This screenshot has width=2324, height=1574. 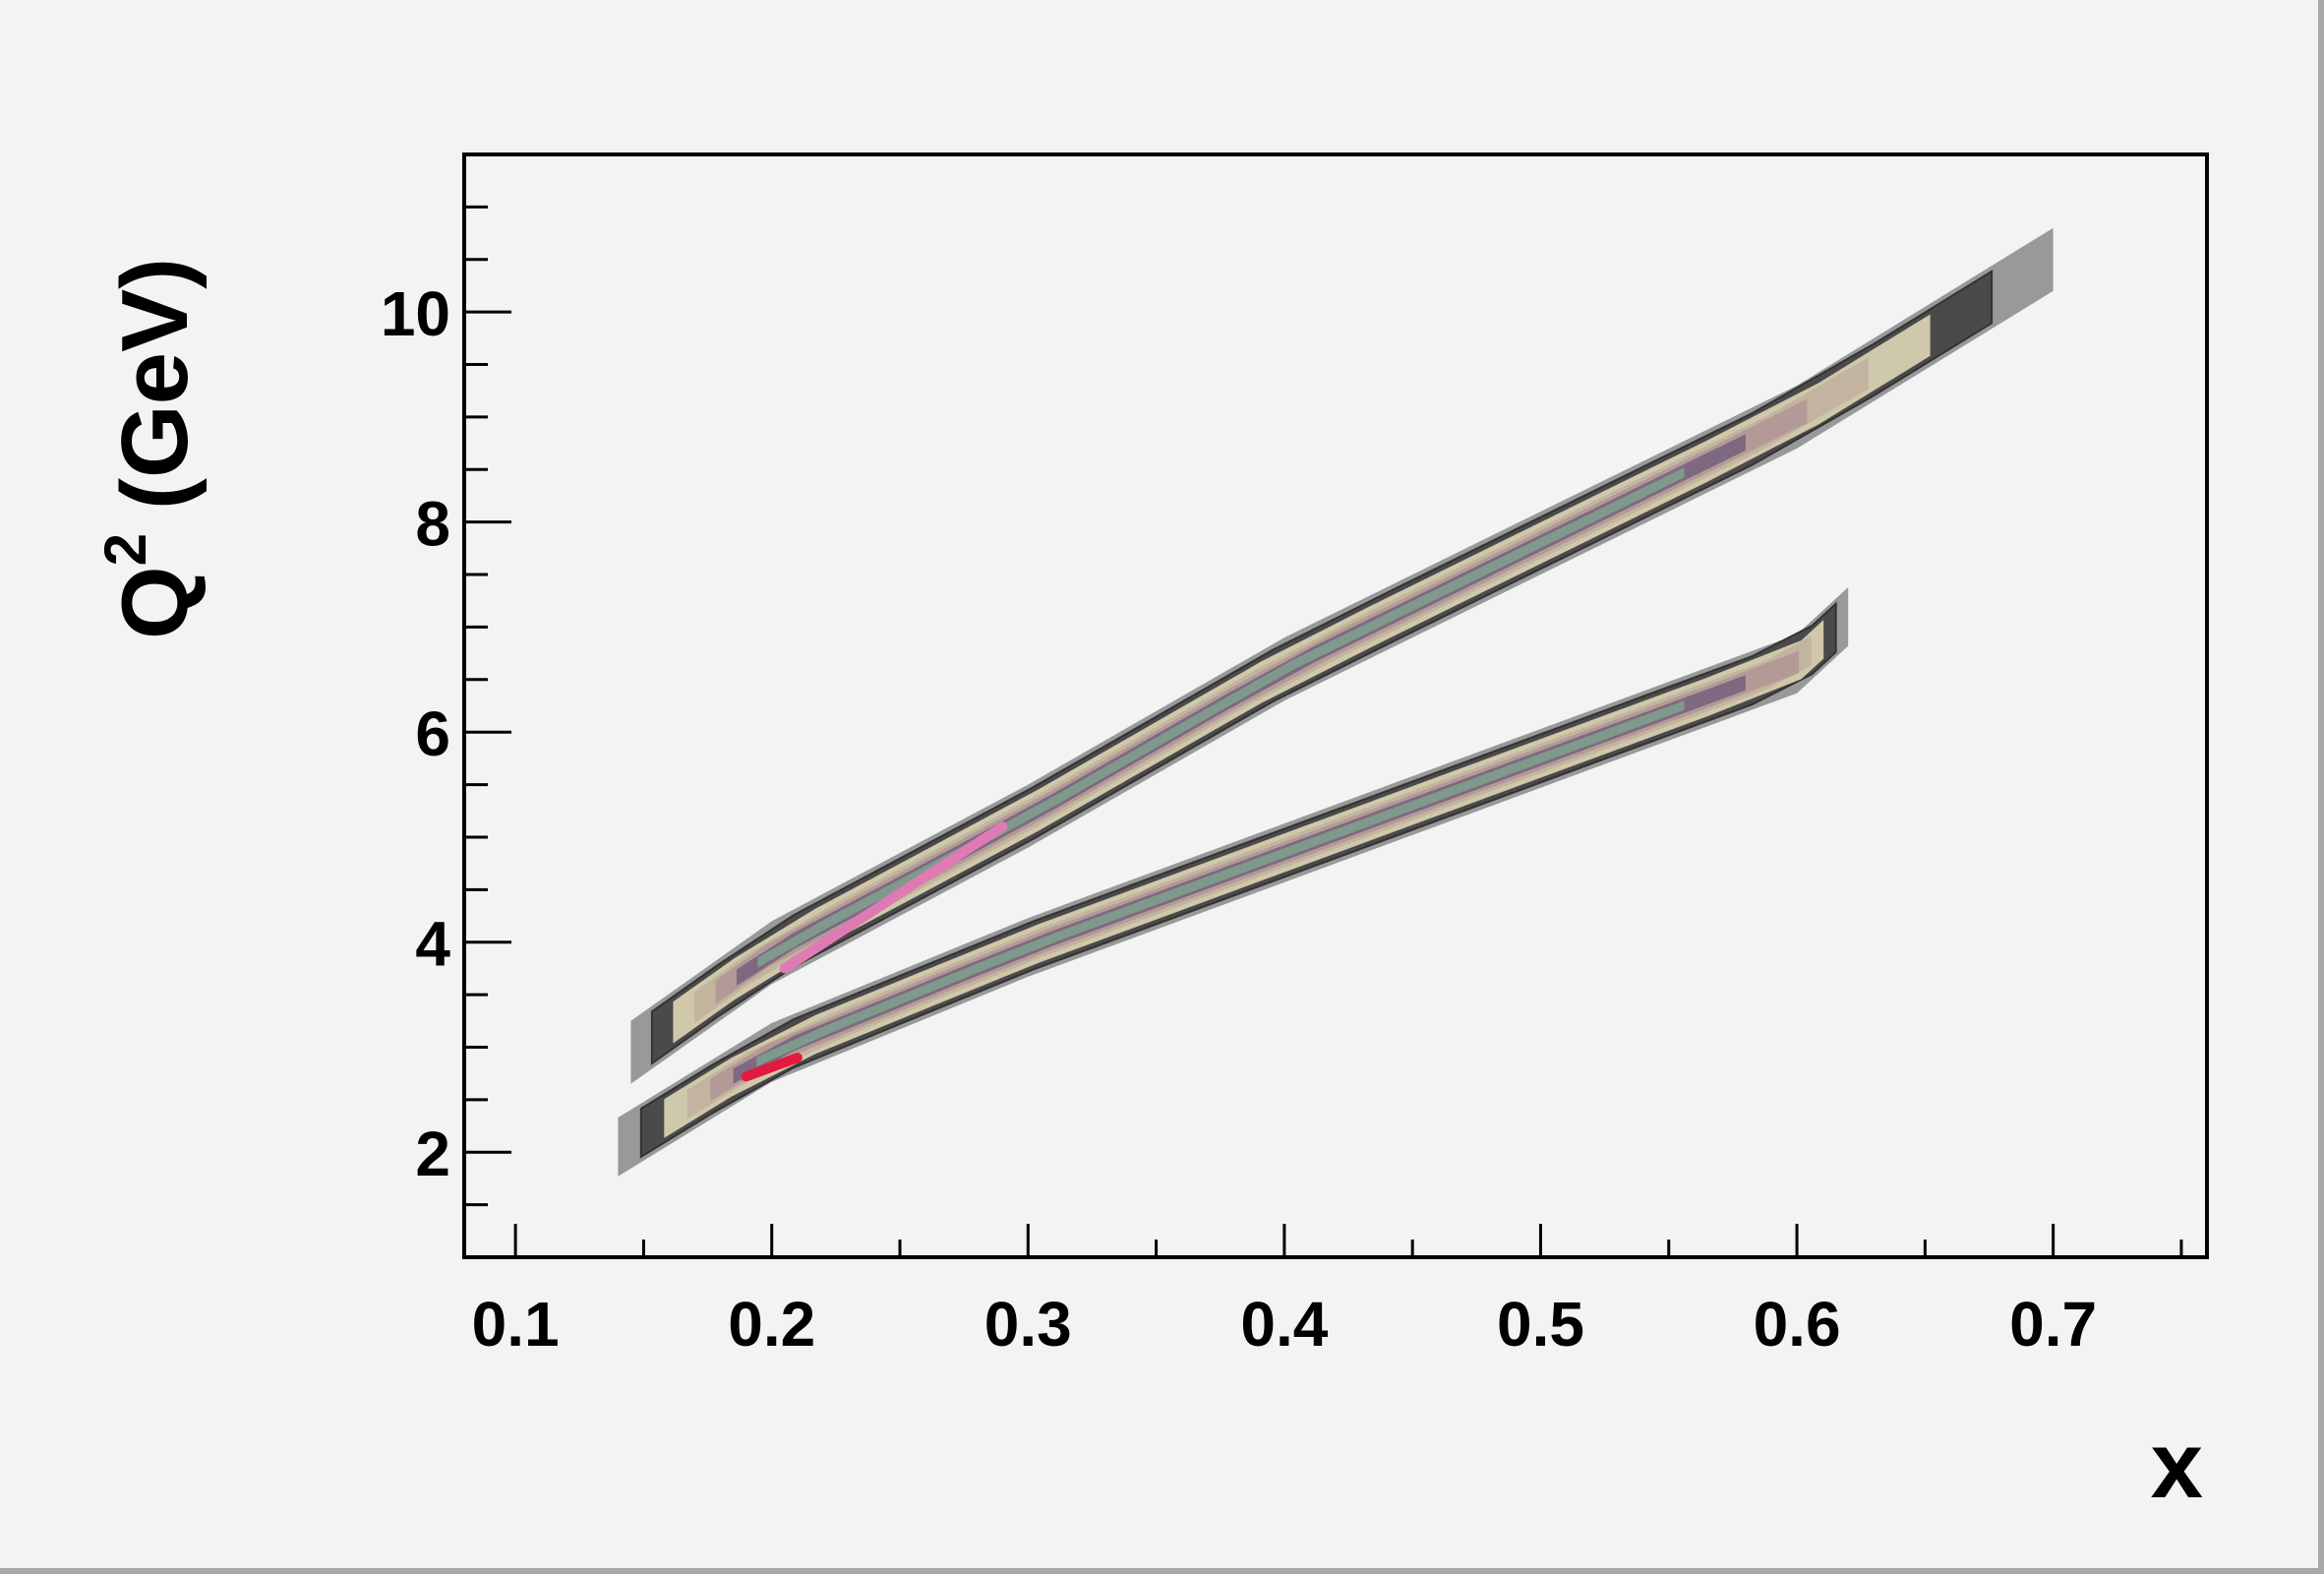 What do you see at coordinates (125, 549) in the screenshot?
I see `y-axis-title-superscript: 2` at bounding box center [125, 549].